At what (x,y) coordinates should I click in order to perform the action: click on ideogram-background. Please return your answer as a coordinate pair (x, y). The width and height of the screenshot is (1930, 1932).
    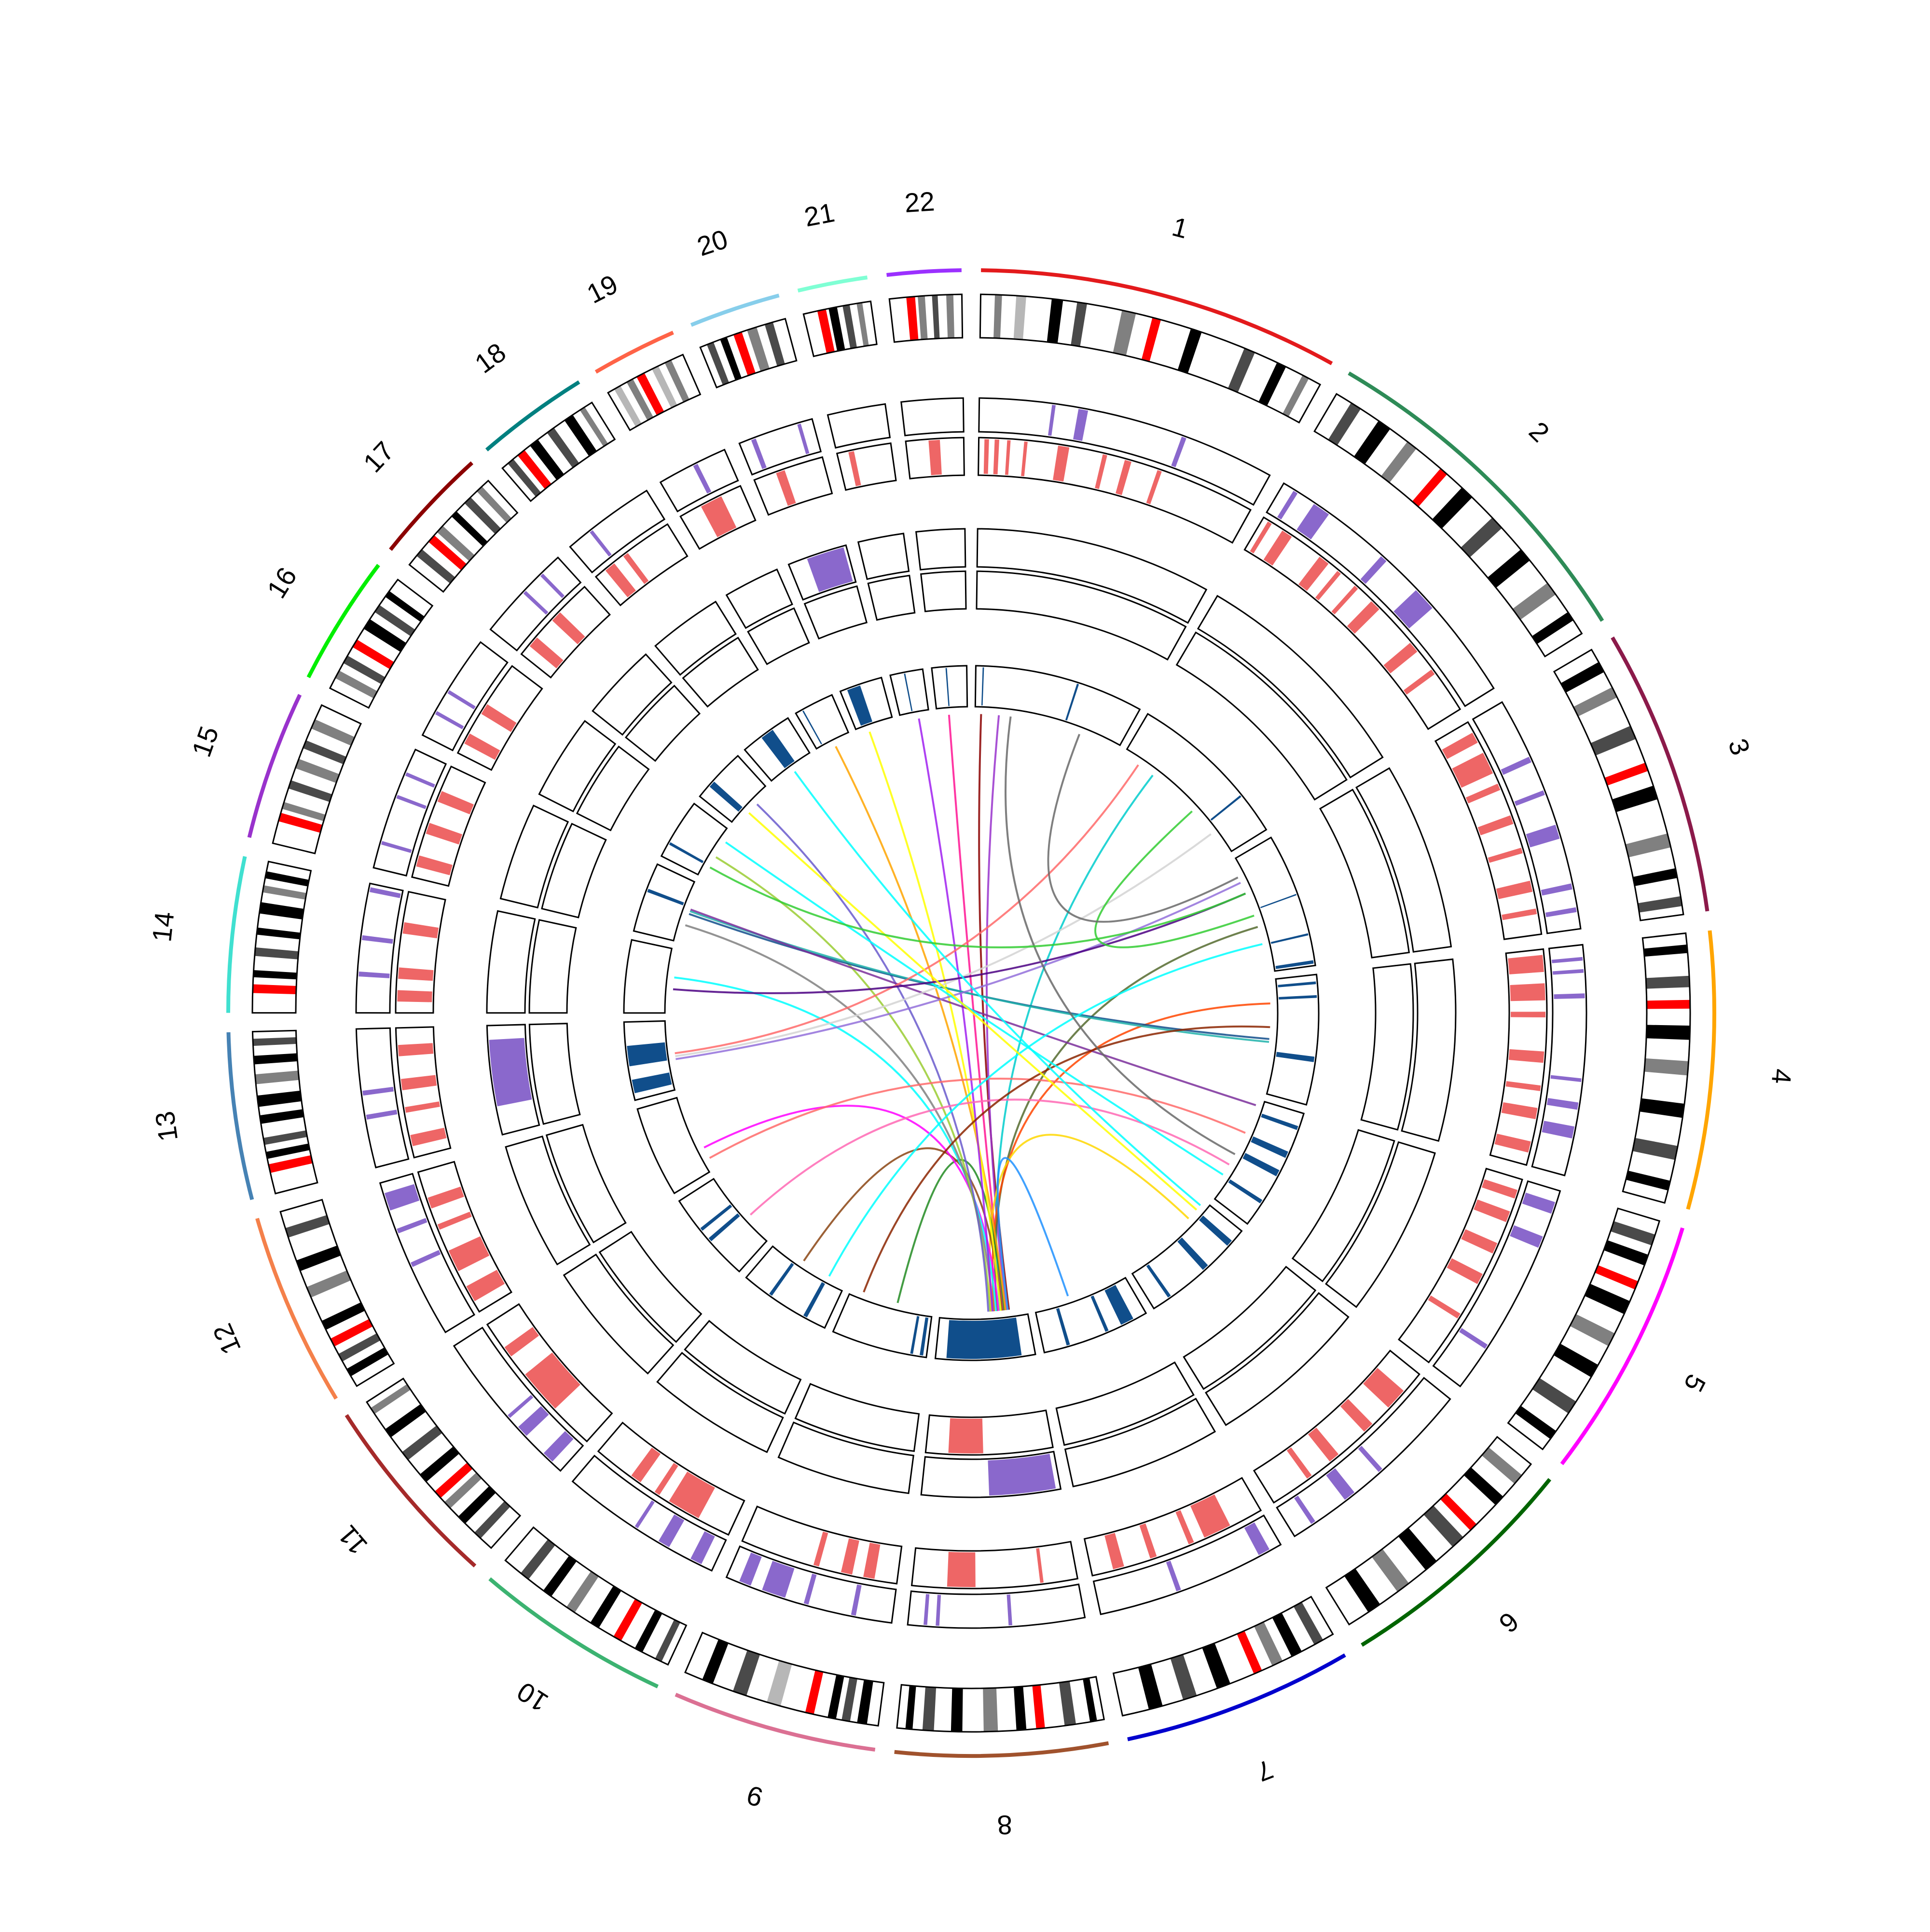
    Looking at the image, I should click on (558, 452).